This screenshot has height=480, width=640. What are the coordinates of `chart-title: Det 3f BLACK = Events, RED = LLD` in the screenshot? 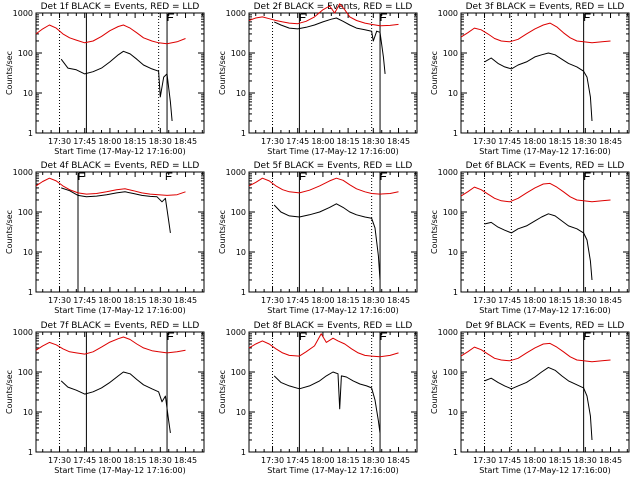 It's located at (545, 7).